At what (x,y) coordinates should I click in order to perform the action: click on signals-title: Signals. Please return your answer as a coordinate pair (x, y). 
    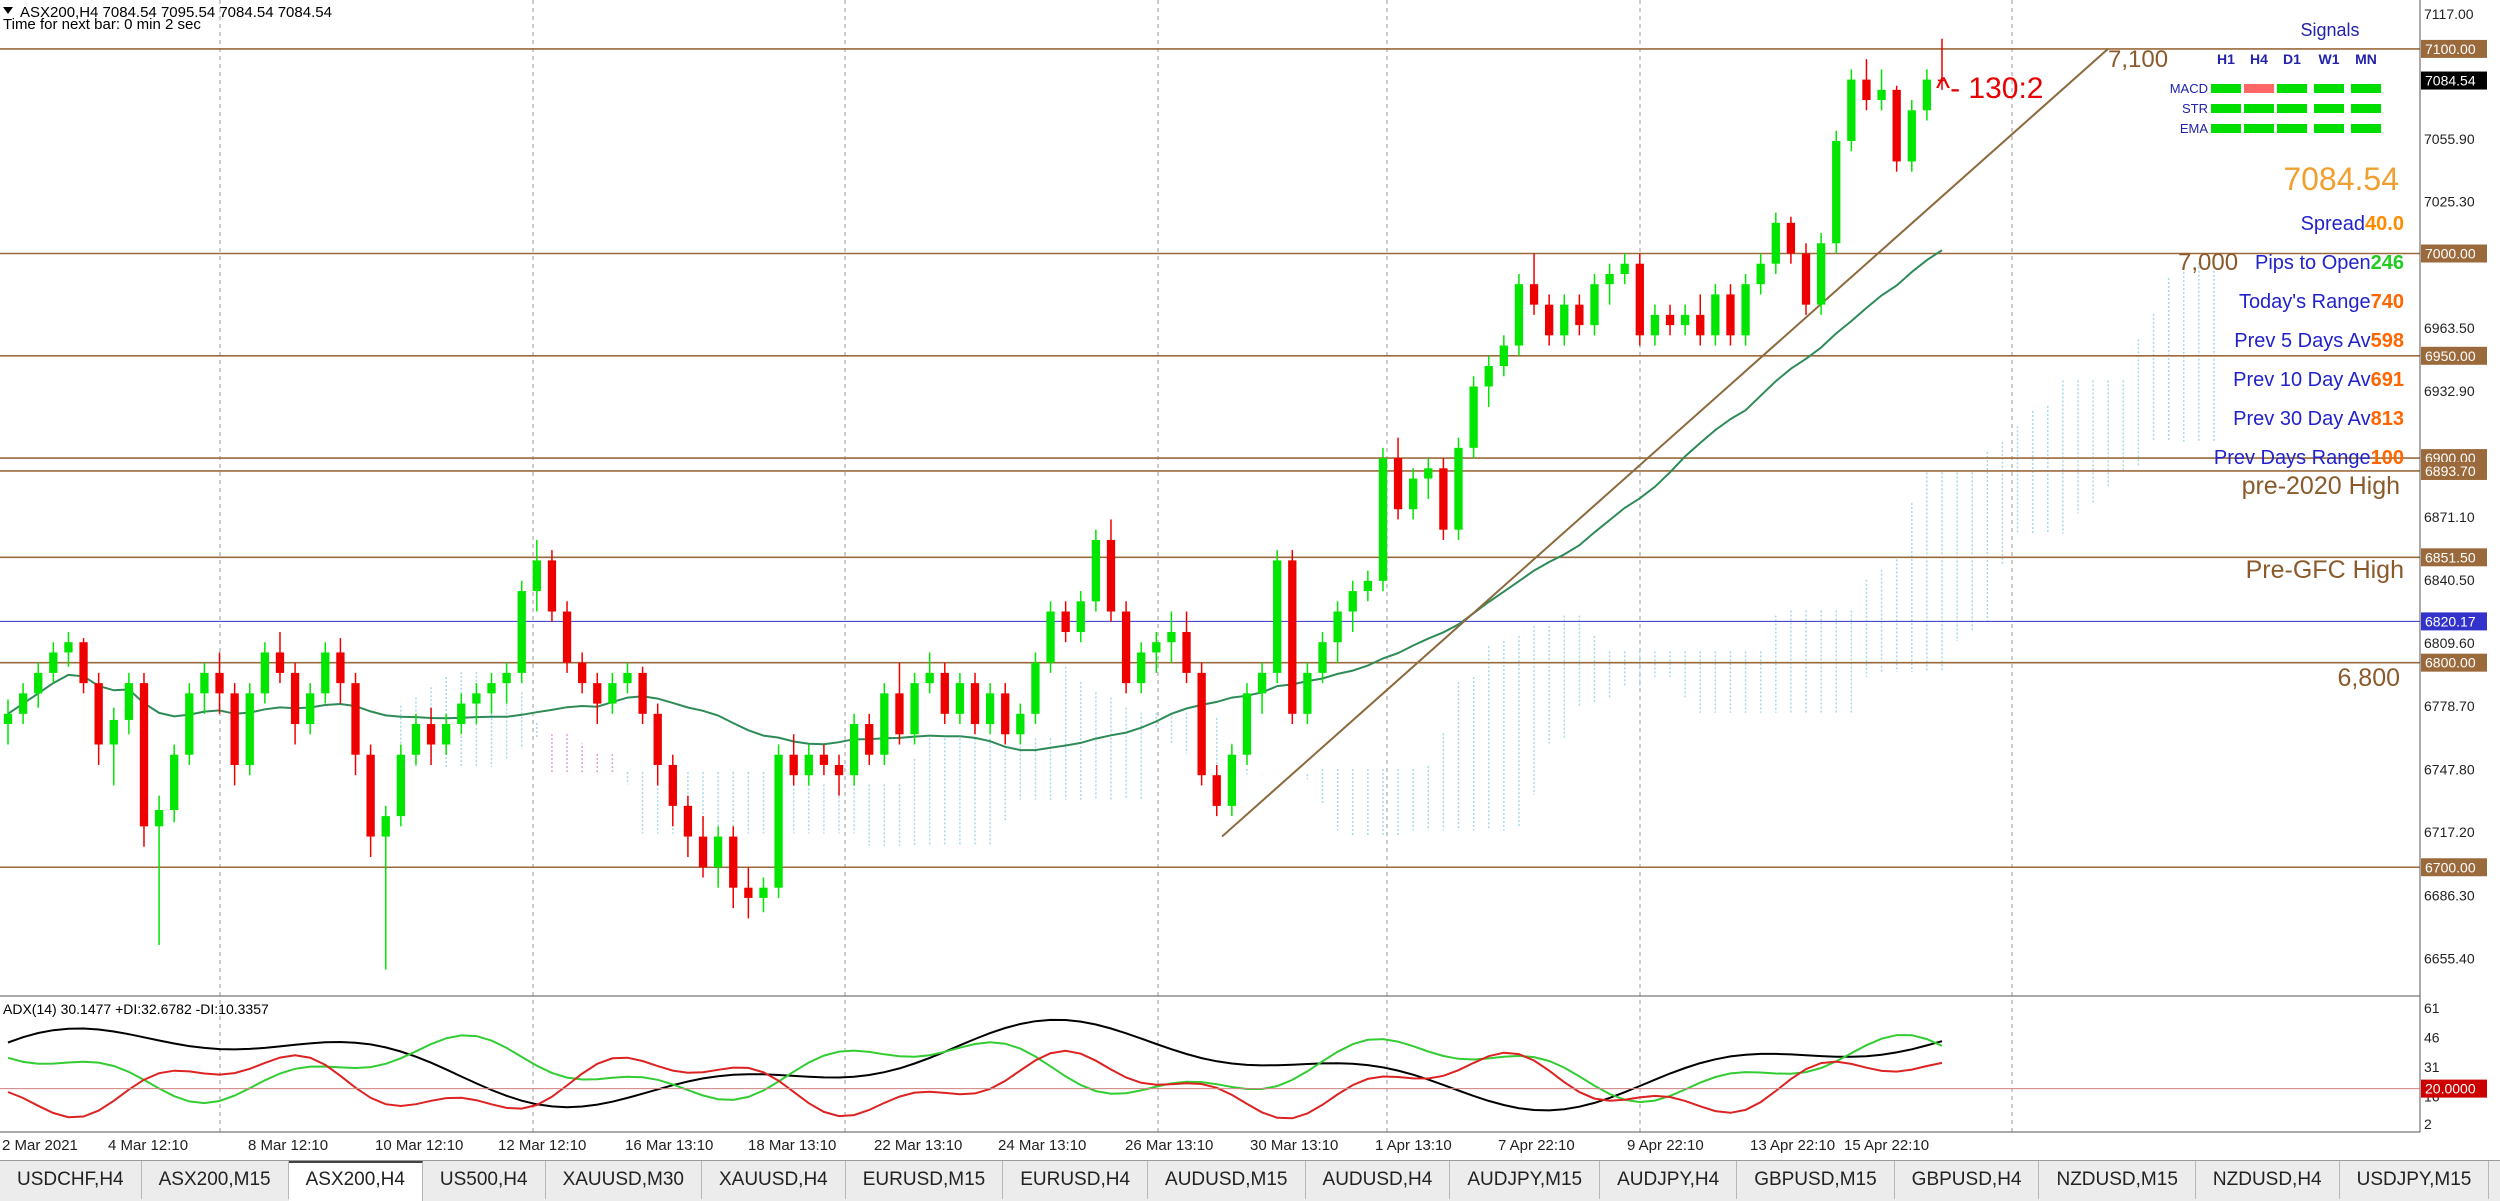
    Looking at the image, I should click on (2329, 30).